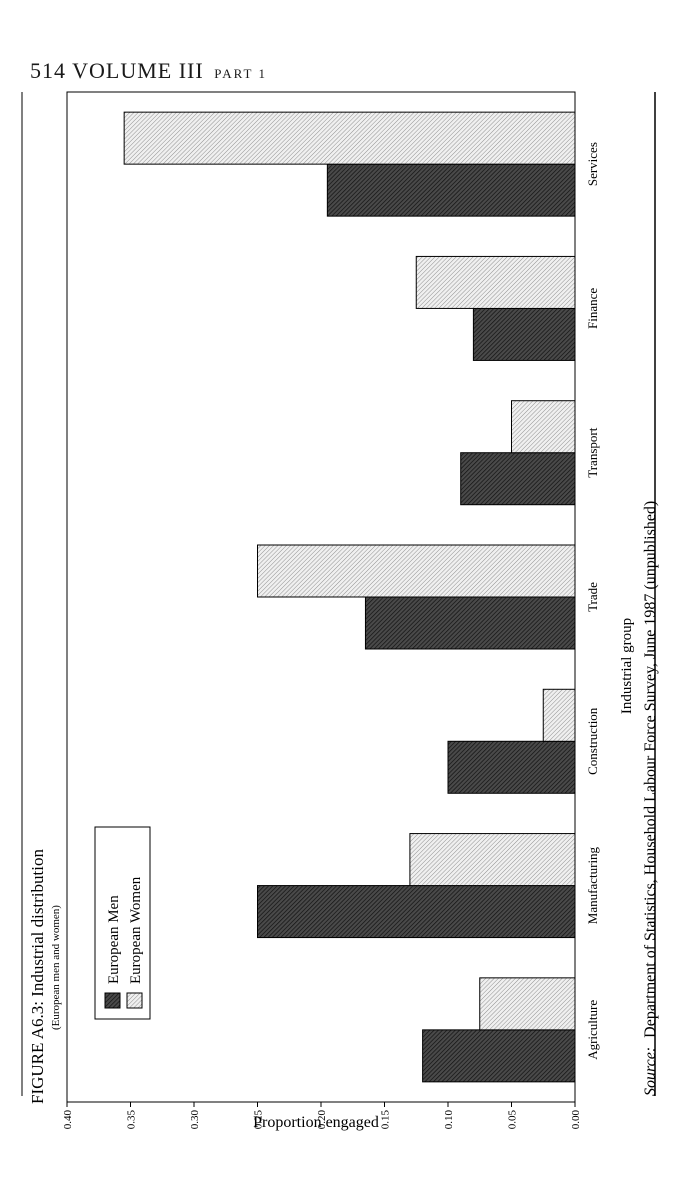  I want to click on chart-title: FIGURE A6.3: Industrial distribution, so click(37, 977).